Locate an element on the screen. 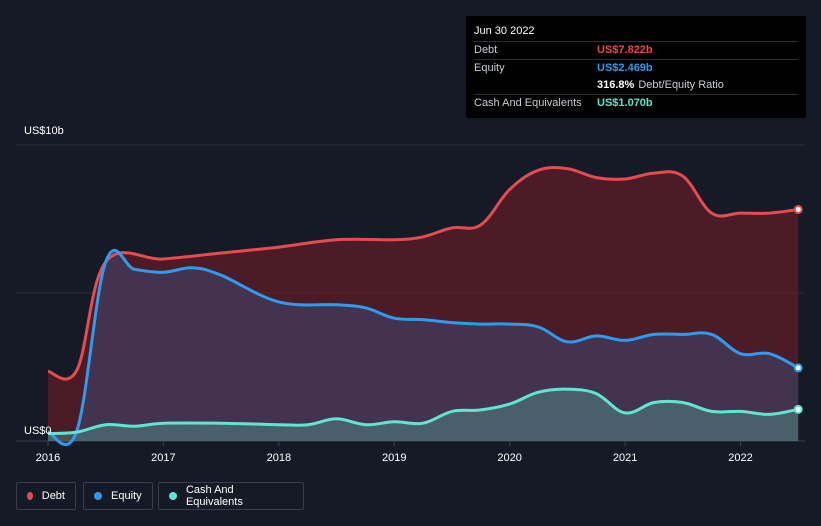 The image size is (821, 526). cash-line is located at coordinates (423, 411).